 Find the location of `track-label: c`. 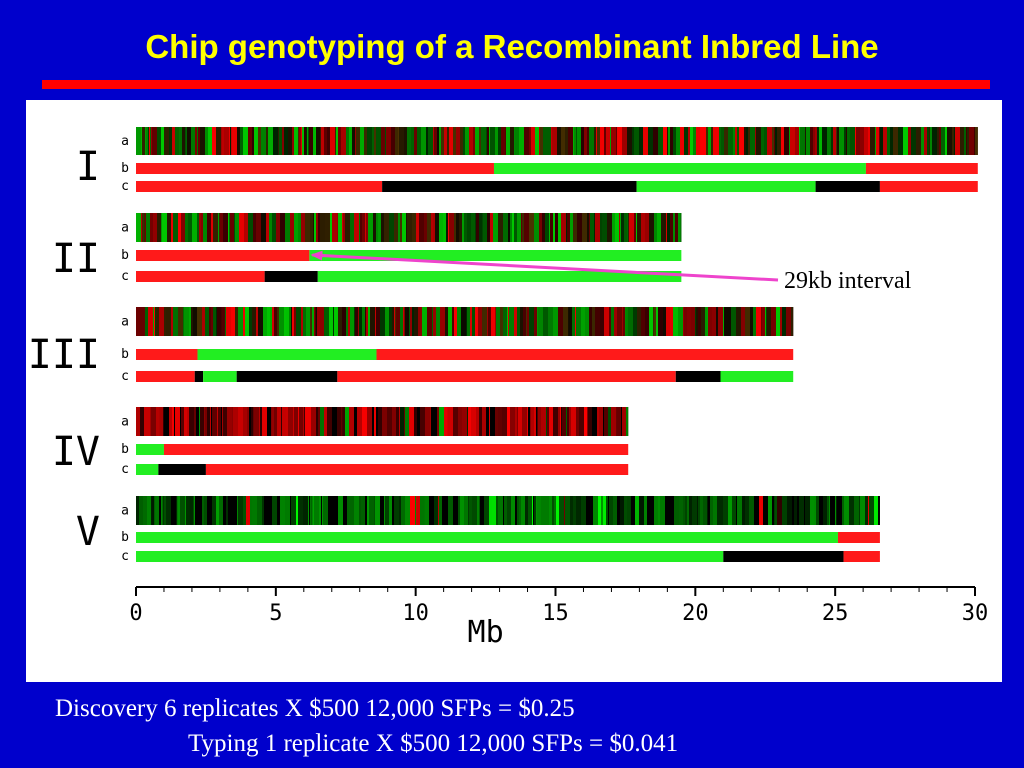

track-label: c is located at coordinates (125, 556).